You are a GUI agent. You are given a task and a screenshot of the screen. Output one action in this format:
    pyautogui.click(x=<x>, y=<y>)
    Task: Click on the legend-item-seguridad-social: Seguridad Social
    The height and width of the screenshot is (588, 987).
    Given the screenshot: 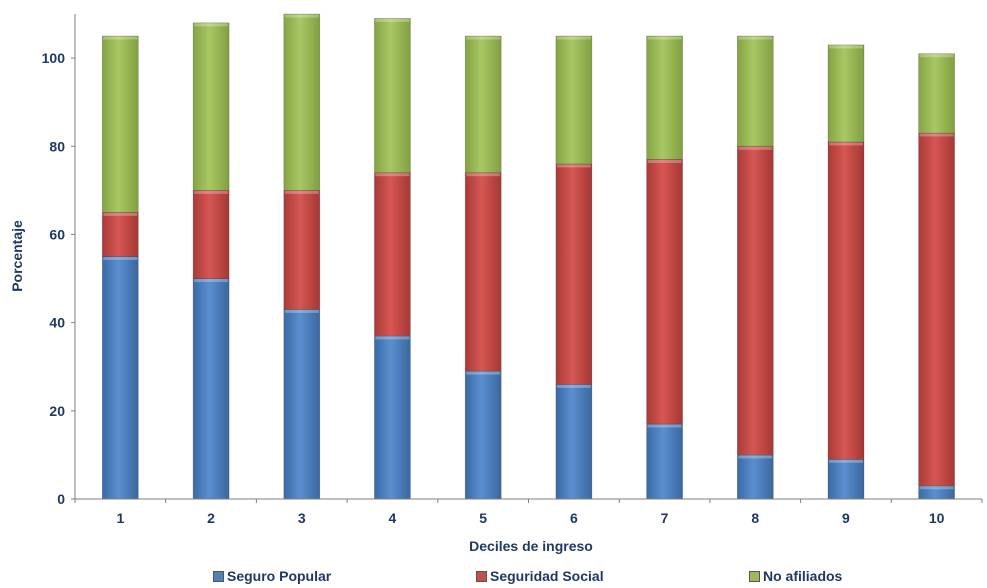 What is the action you would take?
    pyautogui.click(x=540, y=576)
    